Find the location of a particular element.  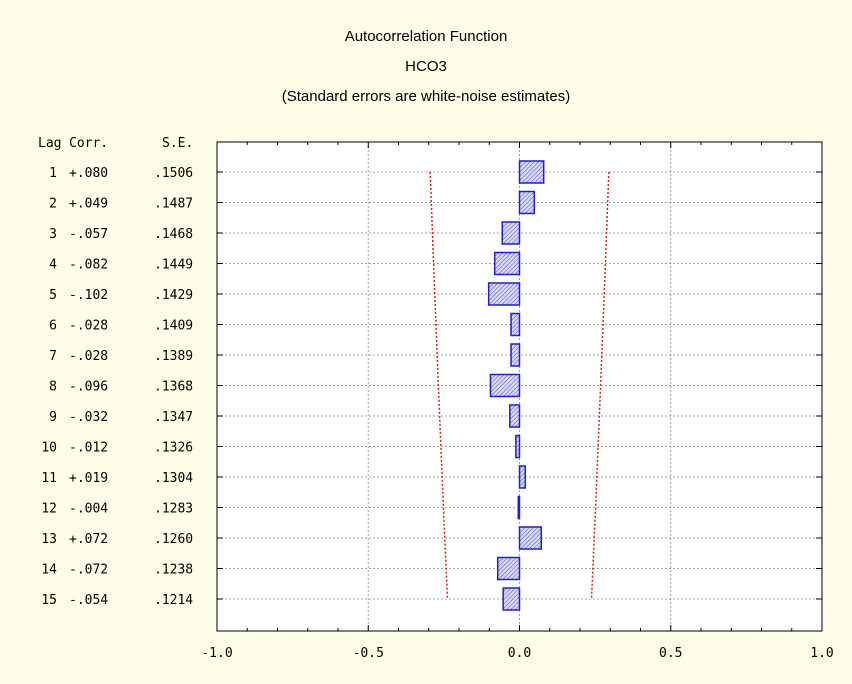

se-label: .1326 is located at coordinates (173, 448).